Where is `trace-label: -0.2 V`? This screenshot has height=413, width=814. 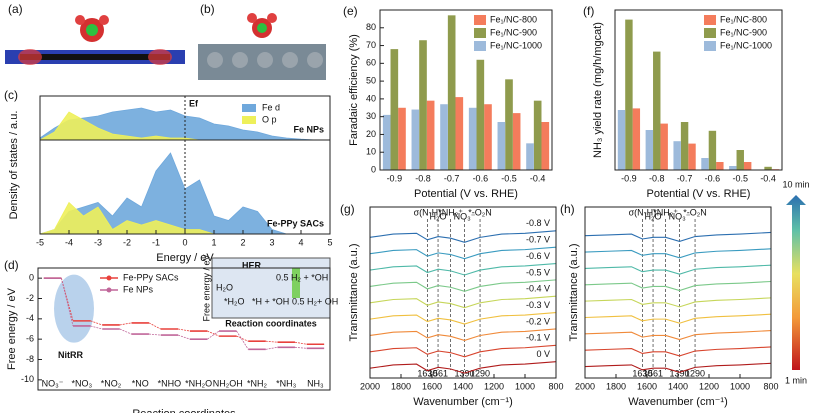 trace-label: -0.2 V is located at coordinates (538, 321).